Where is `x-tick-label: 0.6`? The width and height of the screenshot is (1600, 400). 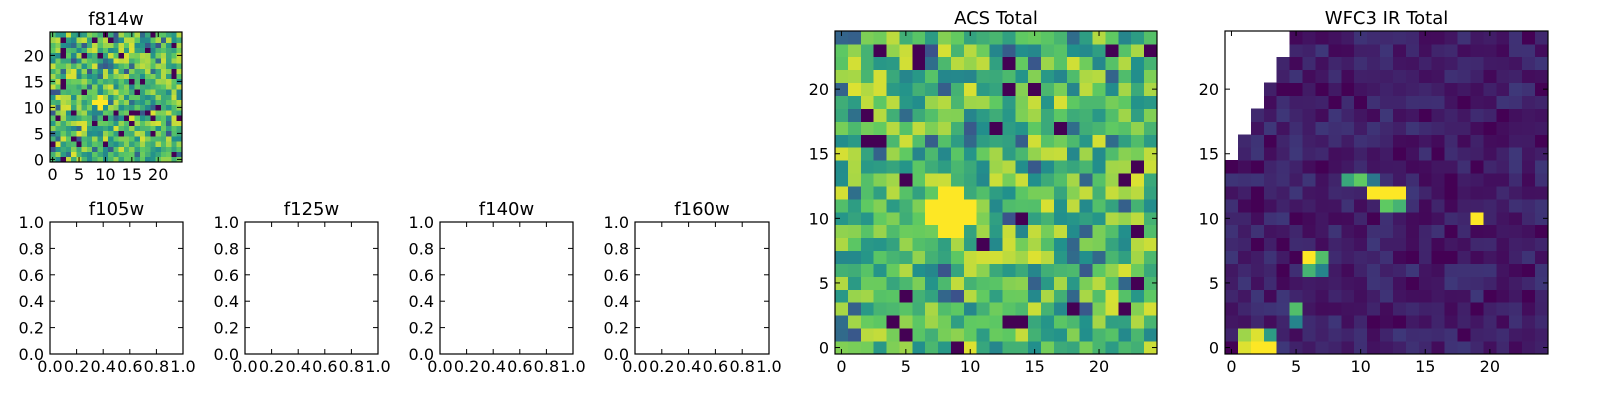 x-tick-label: 0.6 is located at coordinates (519, 366).